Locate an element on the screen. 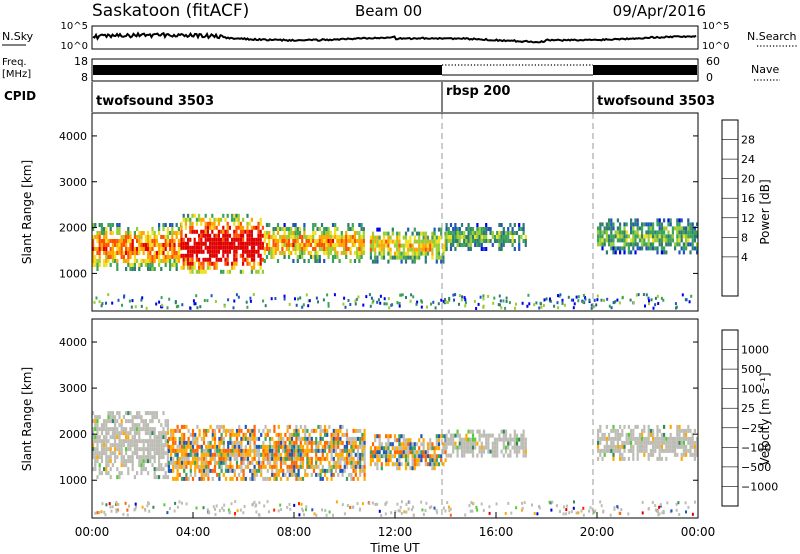 The width and height of the screenshot is (800, 554). nave-tick-bottom: 0 is located at coordinates (709, 77).